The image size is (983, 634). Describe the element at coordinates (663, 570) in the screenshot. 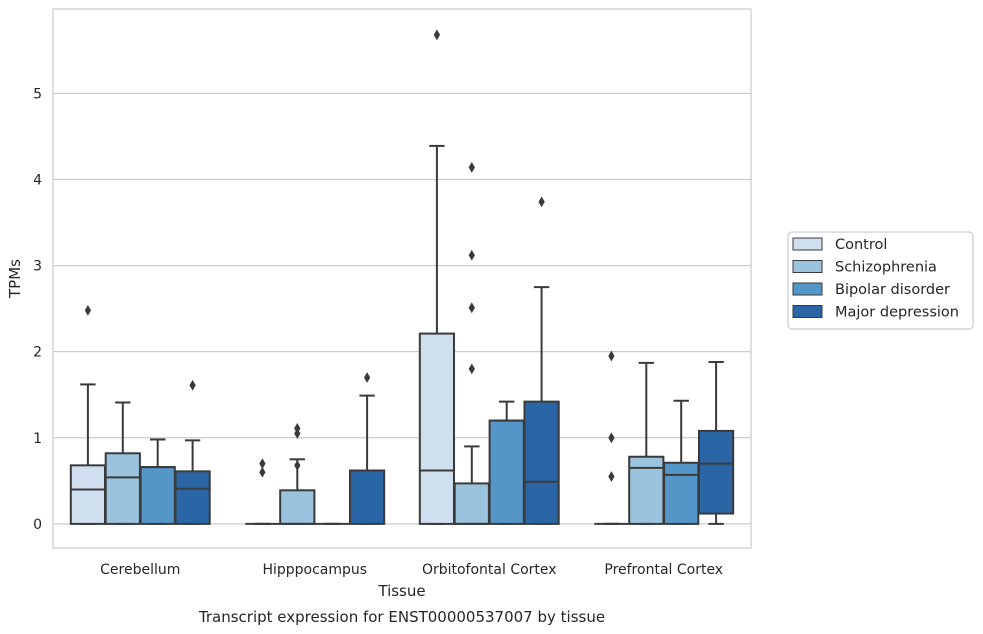

I see `x-tick-label: Prefrontal Cortex` at that location.